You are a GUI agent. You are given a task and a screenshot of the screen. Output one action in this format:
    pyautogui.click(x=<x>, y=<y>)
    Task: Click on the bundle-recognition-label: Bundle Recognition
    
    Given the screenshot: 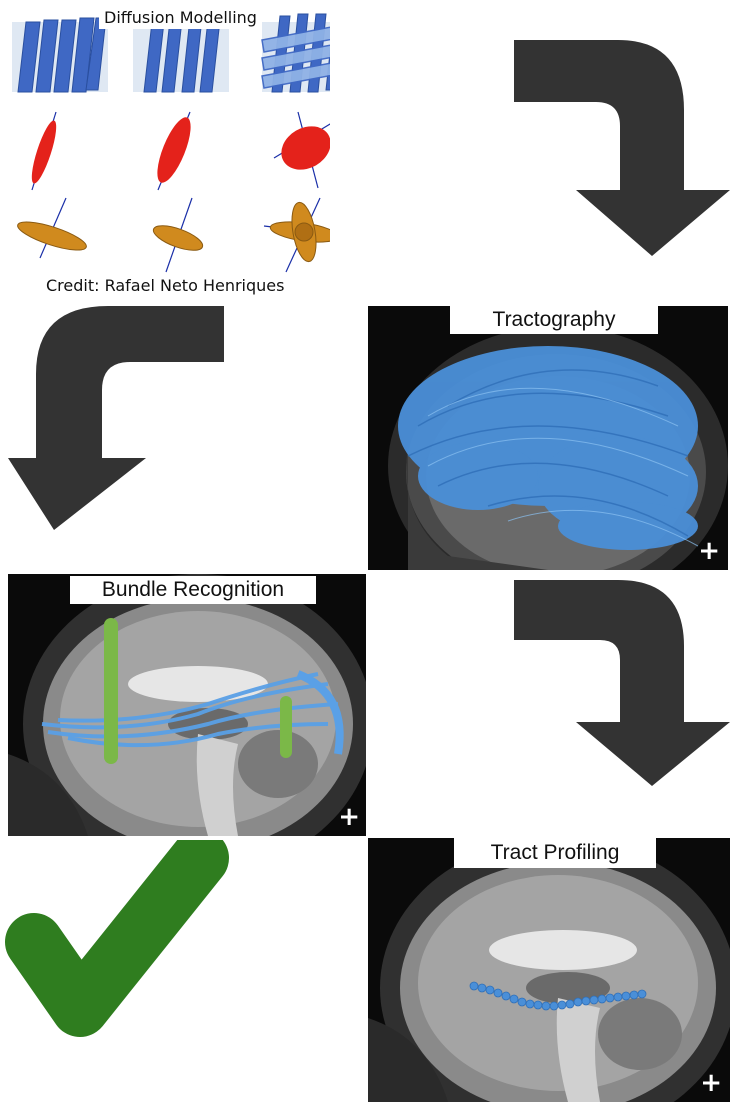 What is the action you would take?
    pyautogui.click(x=193, y=590)
    